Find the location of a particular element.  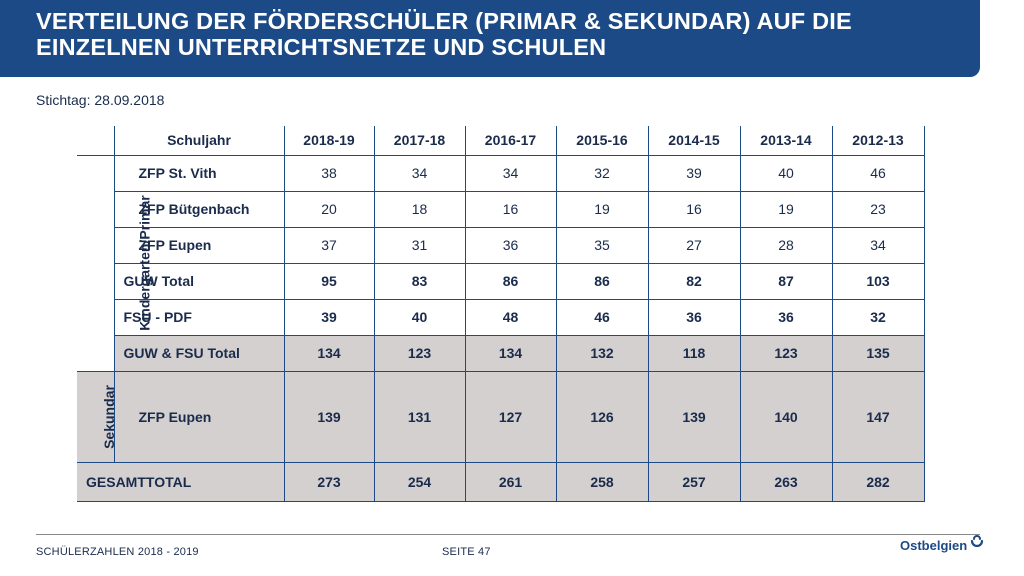

table-cell: 127 is located at coordinates (511, 417).